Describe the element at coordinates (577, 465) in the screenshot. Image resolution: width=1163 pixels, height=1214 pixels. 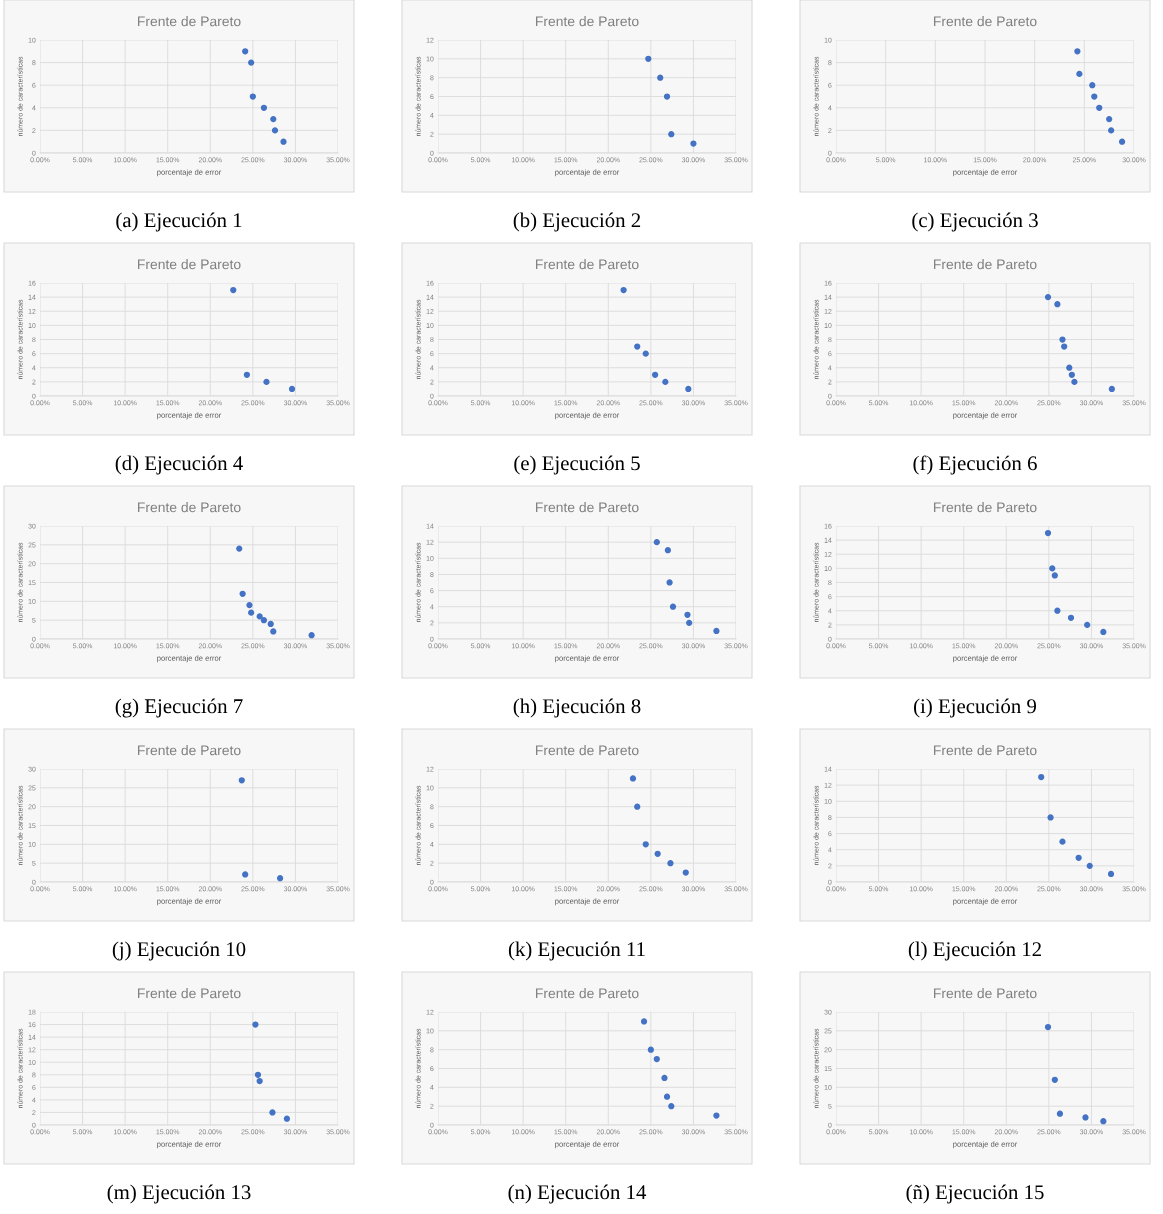
I see `text: (e) Ejecución 5` at that location.